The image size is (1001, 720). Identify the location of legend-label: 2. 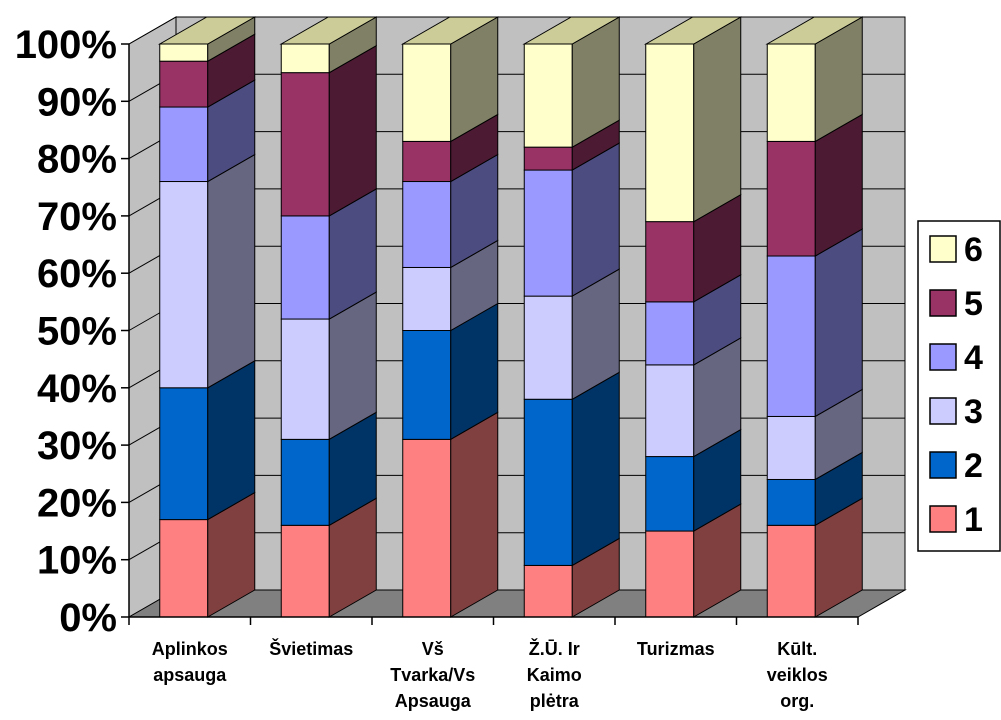
(973, 466).